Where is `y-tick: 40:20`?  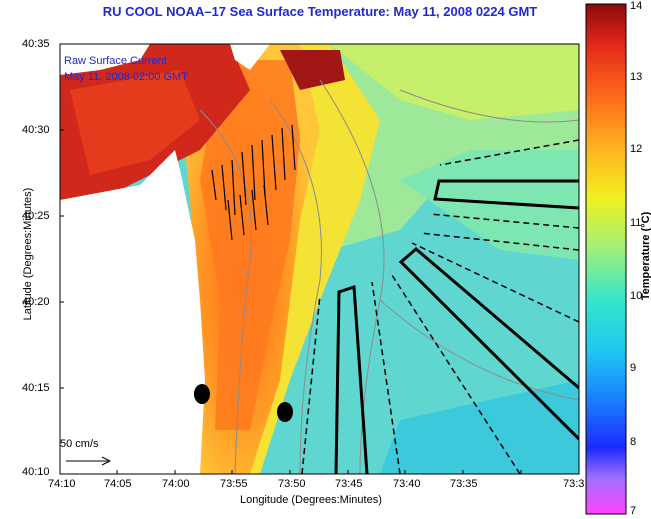
y-tick: 40:20 is located at coordinates (36, 302).